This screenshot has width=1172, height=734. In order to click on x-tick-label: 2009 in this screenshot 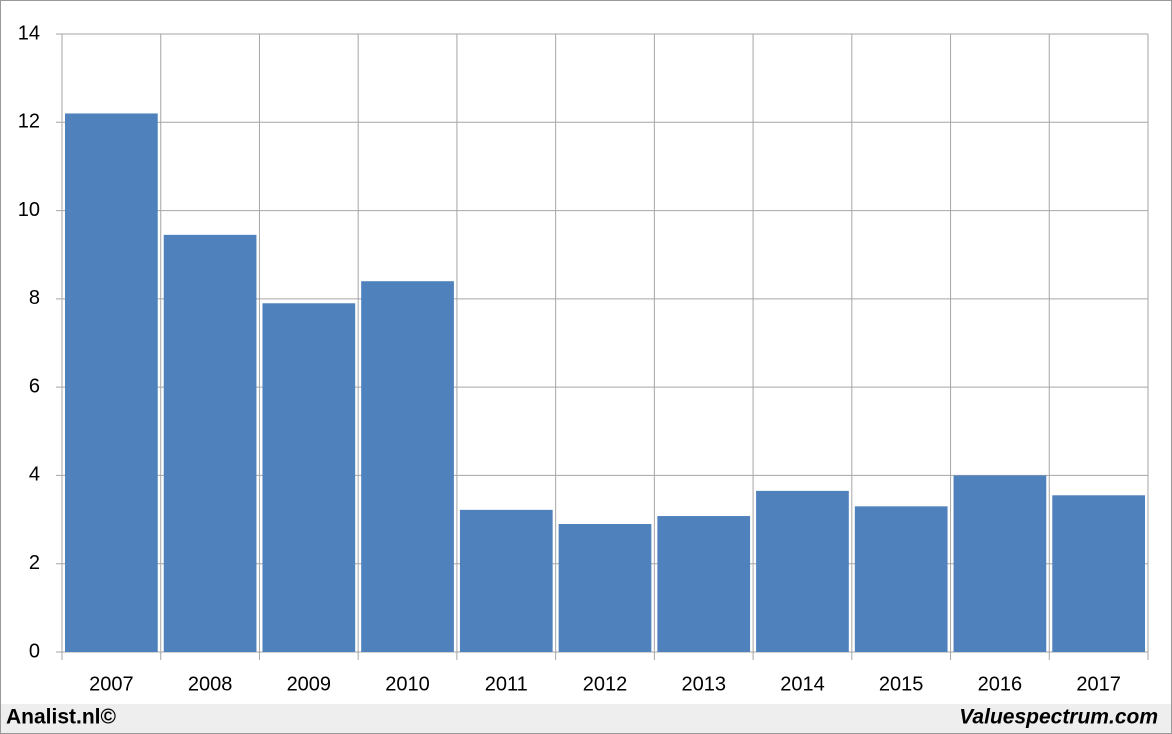, I will do `click(309, 684)`.